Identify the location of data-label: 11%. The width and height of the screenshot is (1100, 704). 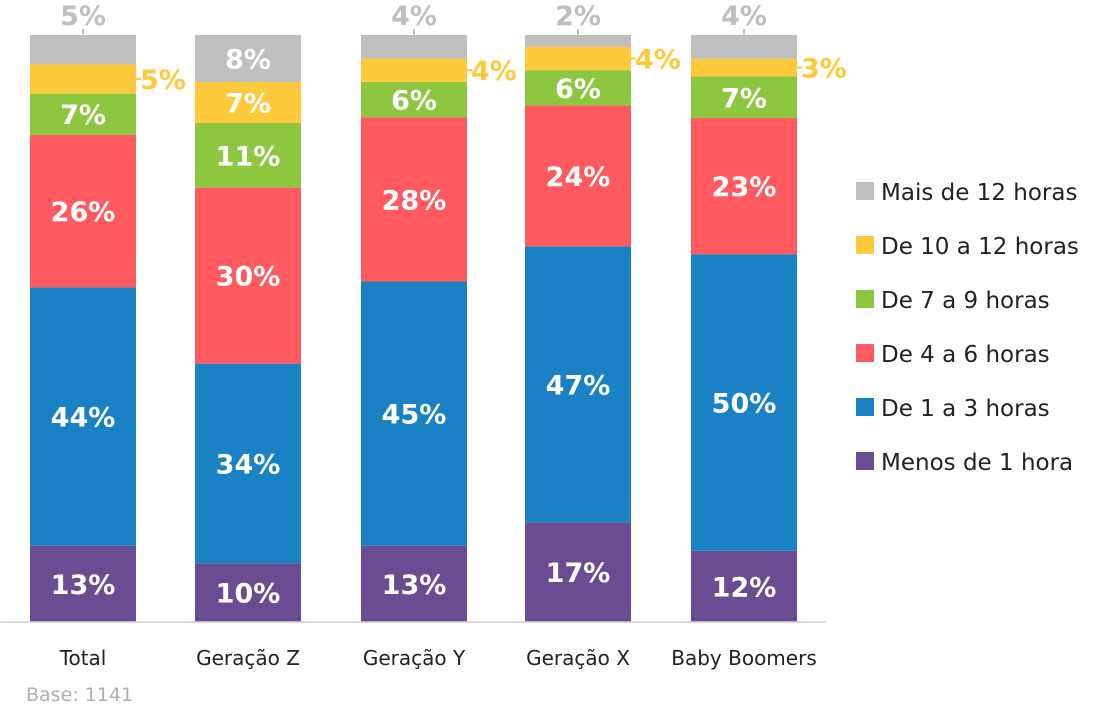
(248, 156).